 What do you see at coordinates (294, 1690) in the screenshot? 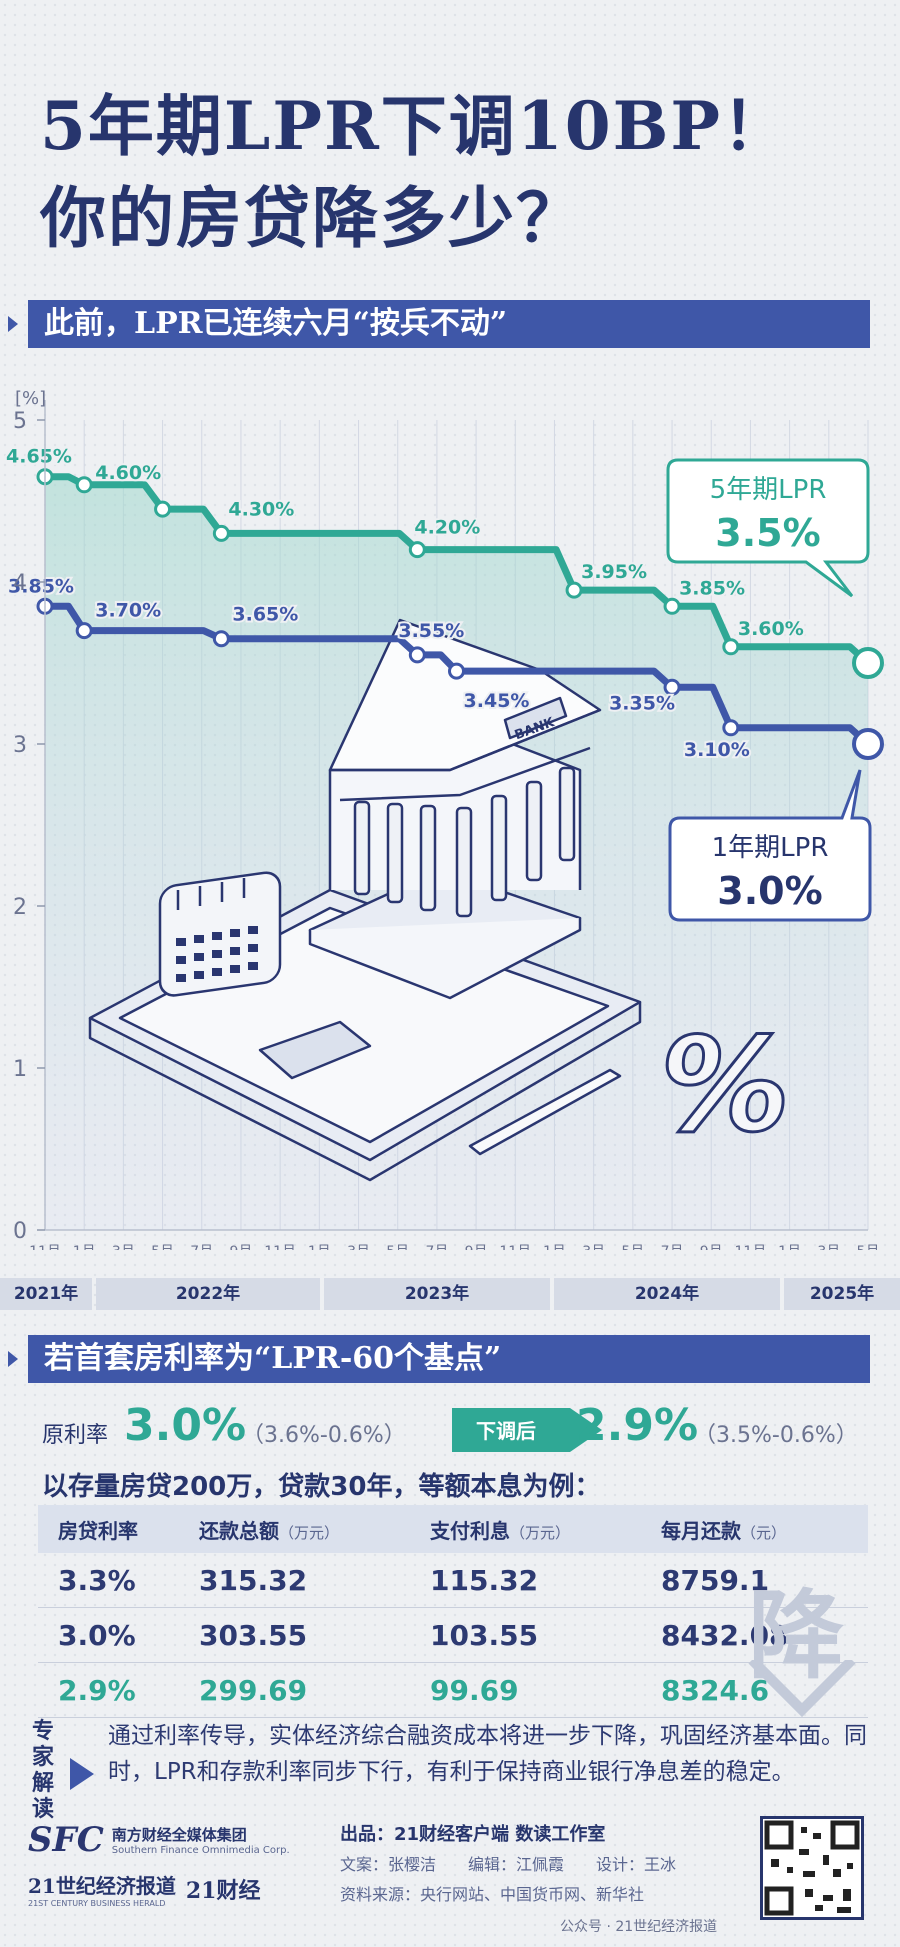
I see `table-cell: 299.69` at bounding box center [294, 1690].